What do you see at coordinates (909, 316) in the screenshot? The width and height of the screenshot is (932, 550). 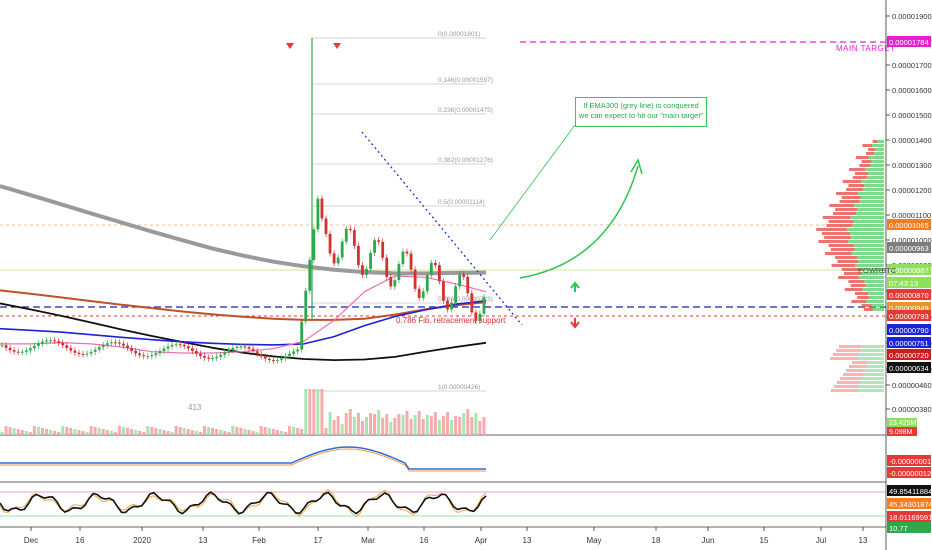 I see `price-badge-label: 0.00000793` at bounding box center [909, 316].